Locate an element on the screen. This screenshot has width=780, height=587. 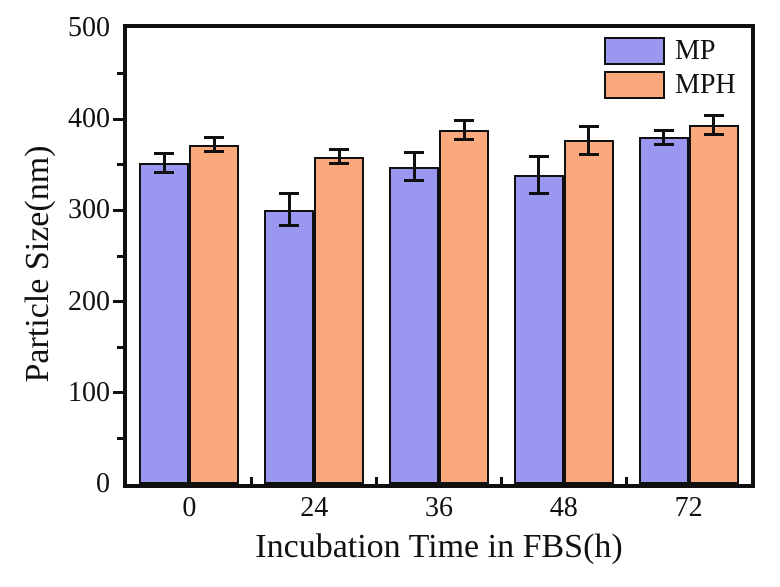
y-tick-label: 500 is located at coordinates (89, 27).